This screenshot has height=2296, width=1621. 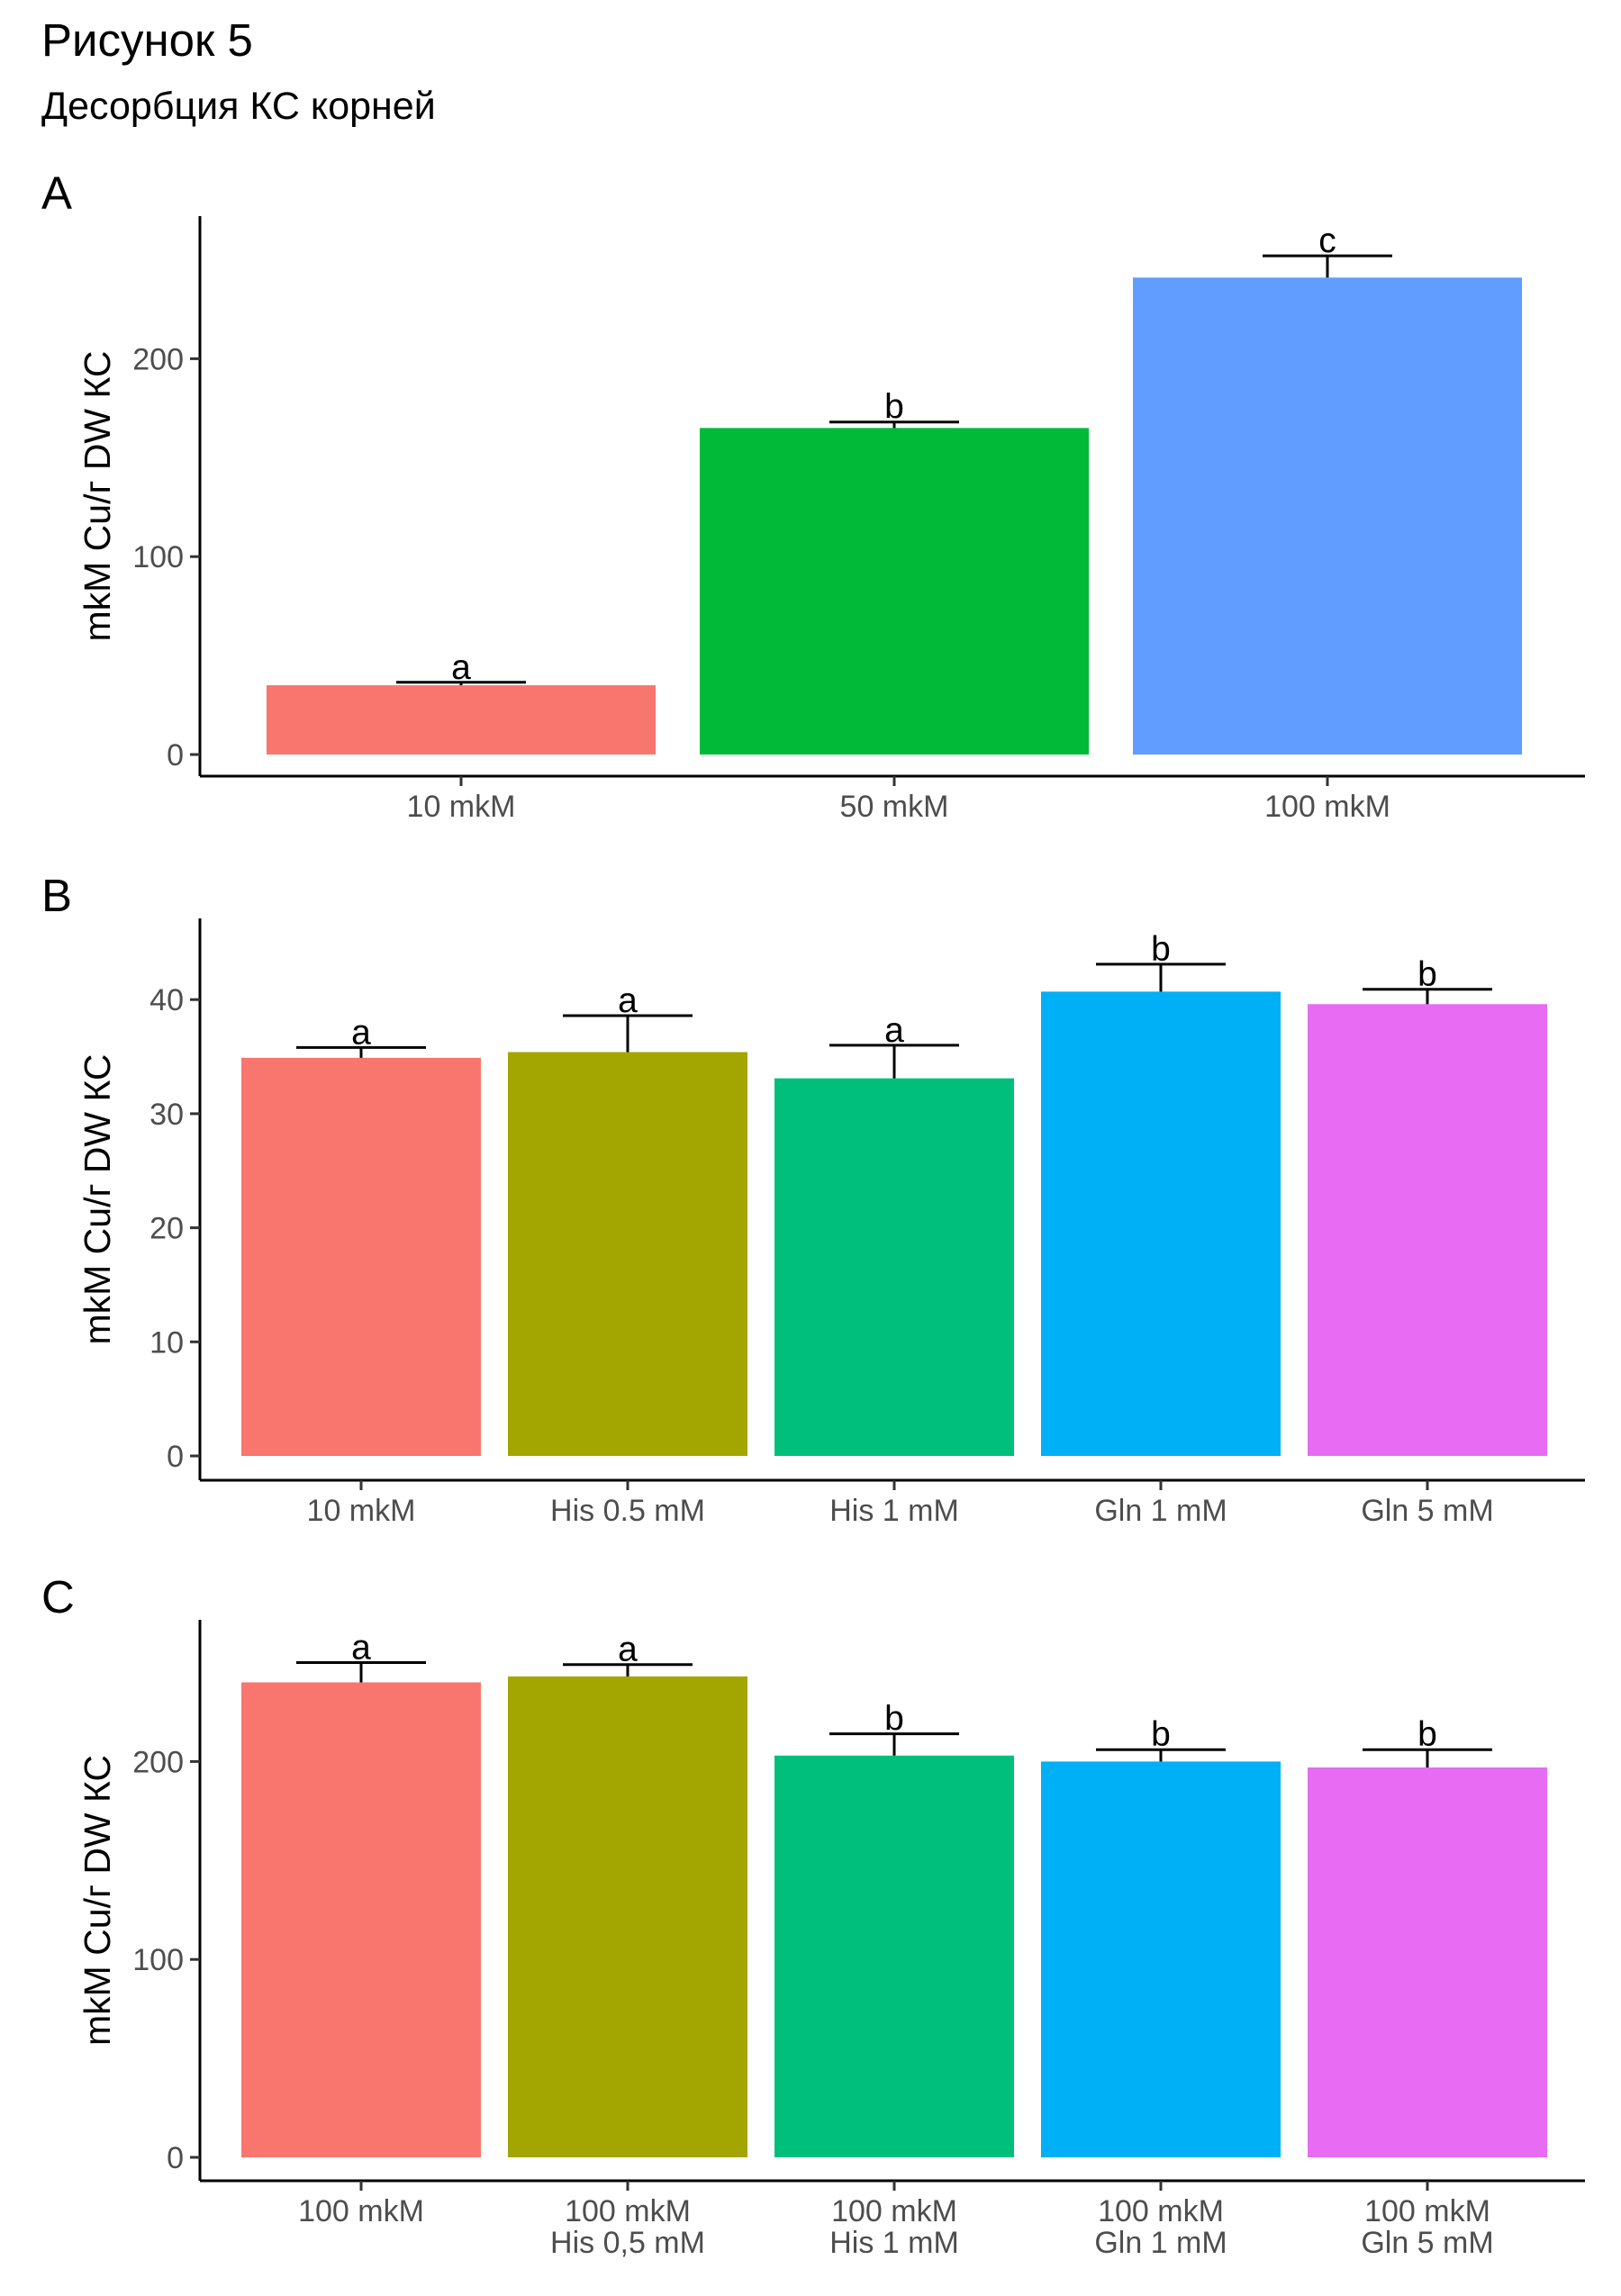 I want to click on x-tick-label: 100 mkM His 1 mM, so click(x=894, y=2227).